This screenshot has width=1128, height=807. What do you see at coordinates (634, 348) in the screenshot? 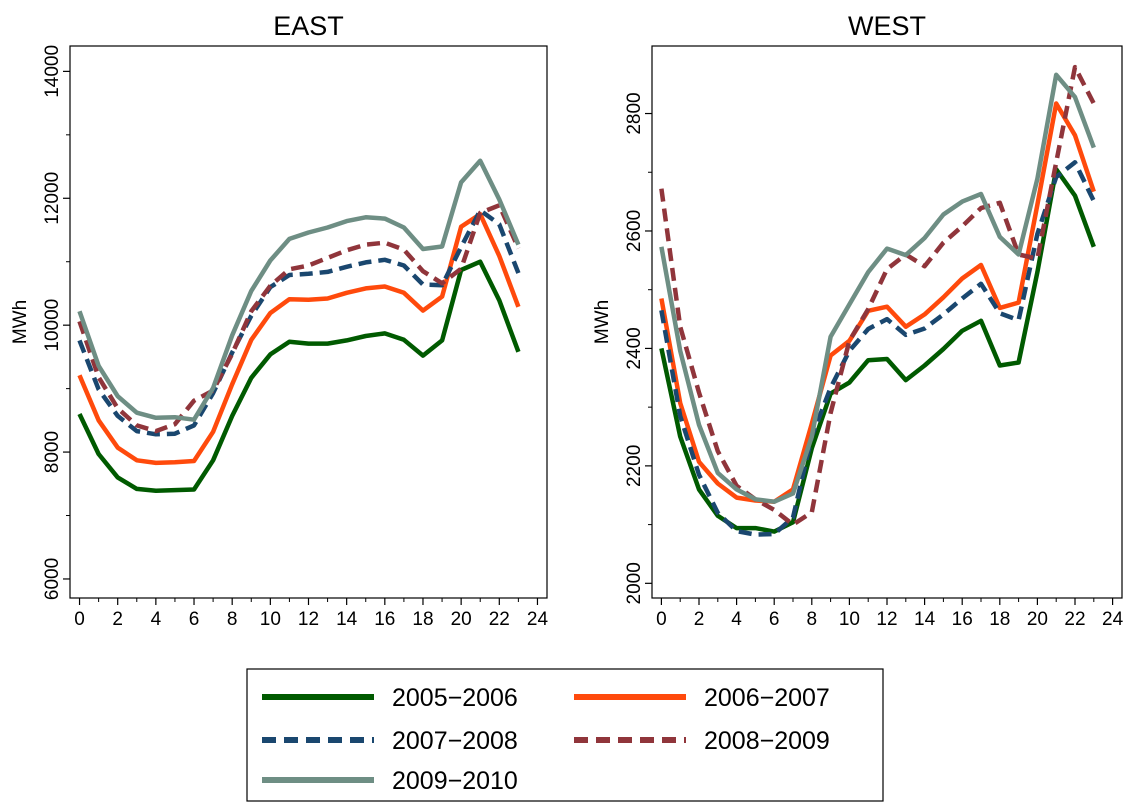
I see `y-tick-label: 2400` at bounding box center [634, 348].